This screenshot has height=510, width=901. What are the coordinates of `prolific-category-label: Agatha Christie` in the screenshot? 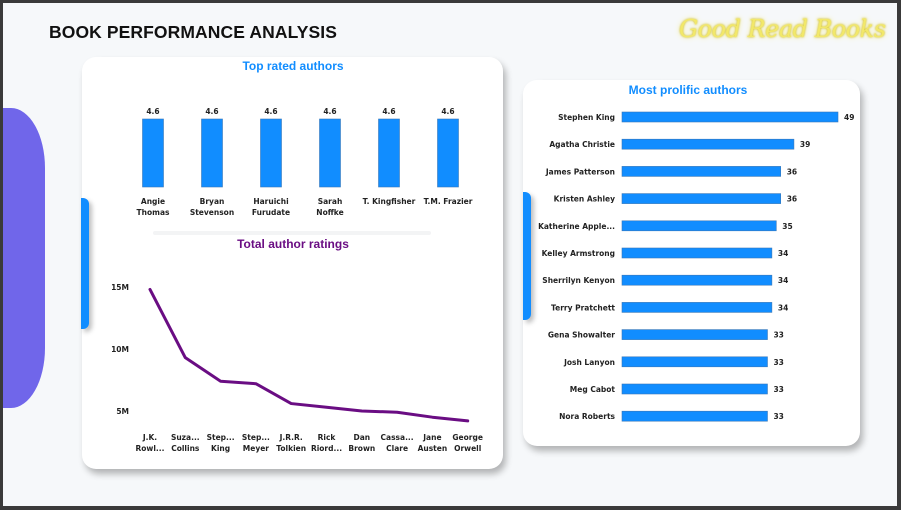 It's located at (582, 144).